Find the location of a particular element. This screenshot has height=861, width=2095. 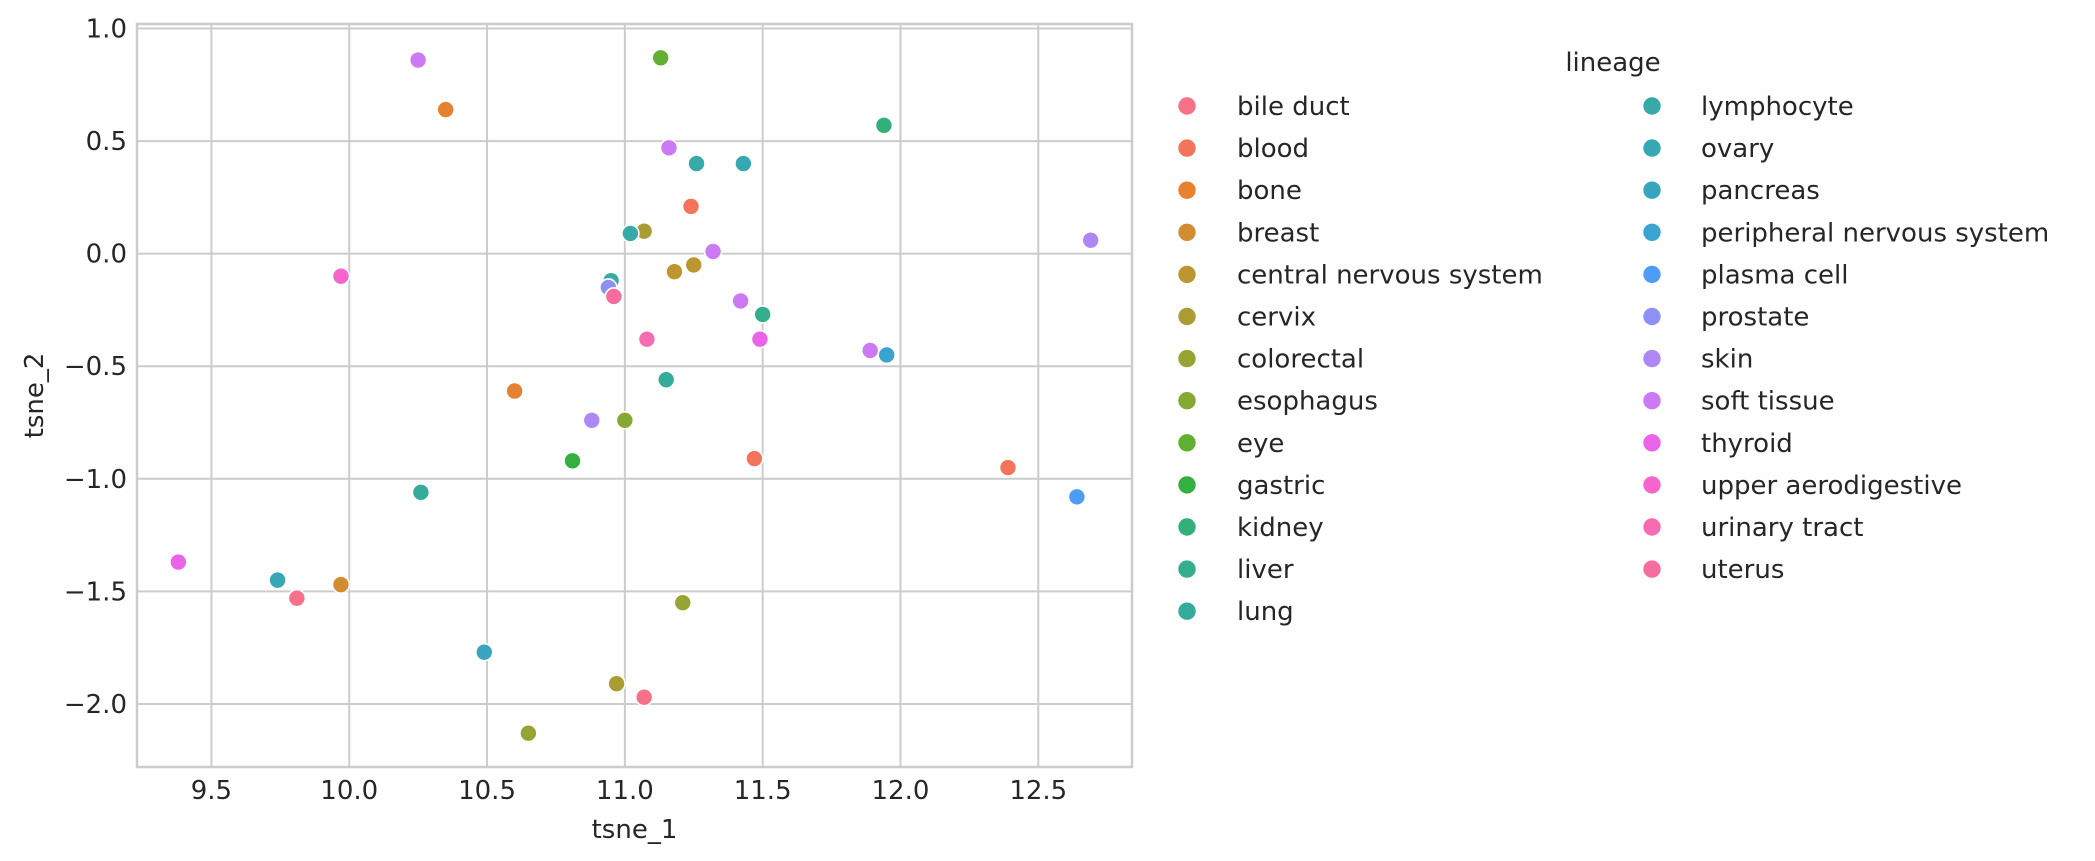

y-tick-labels: 1.0 0.5 0.0 −0.5 −1.0 −1.5 −2.0 is located at coordinates (95, 367).